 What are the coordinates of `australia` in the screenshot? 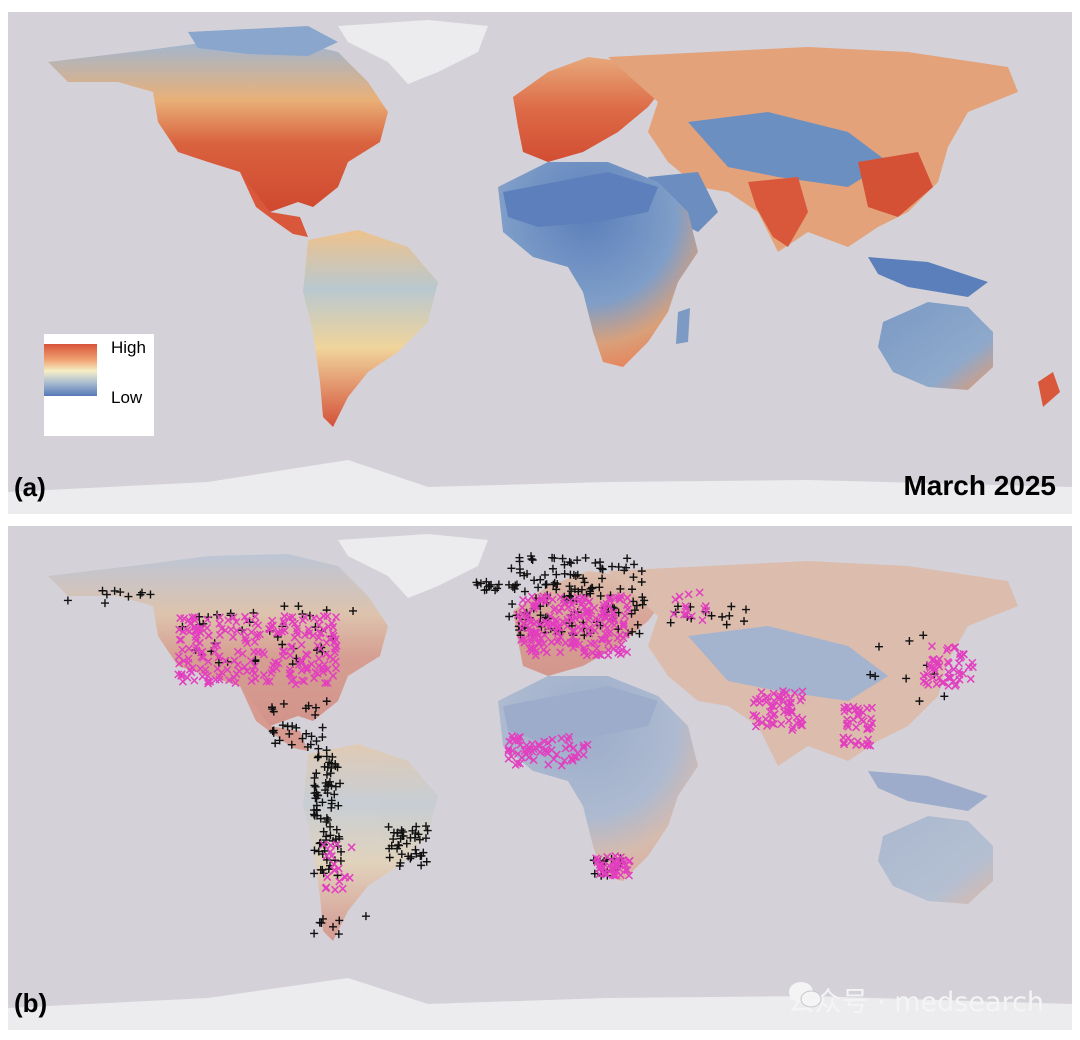 It's located at (935, 346).